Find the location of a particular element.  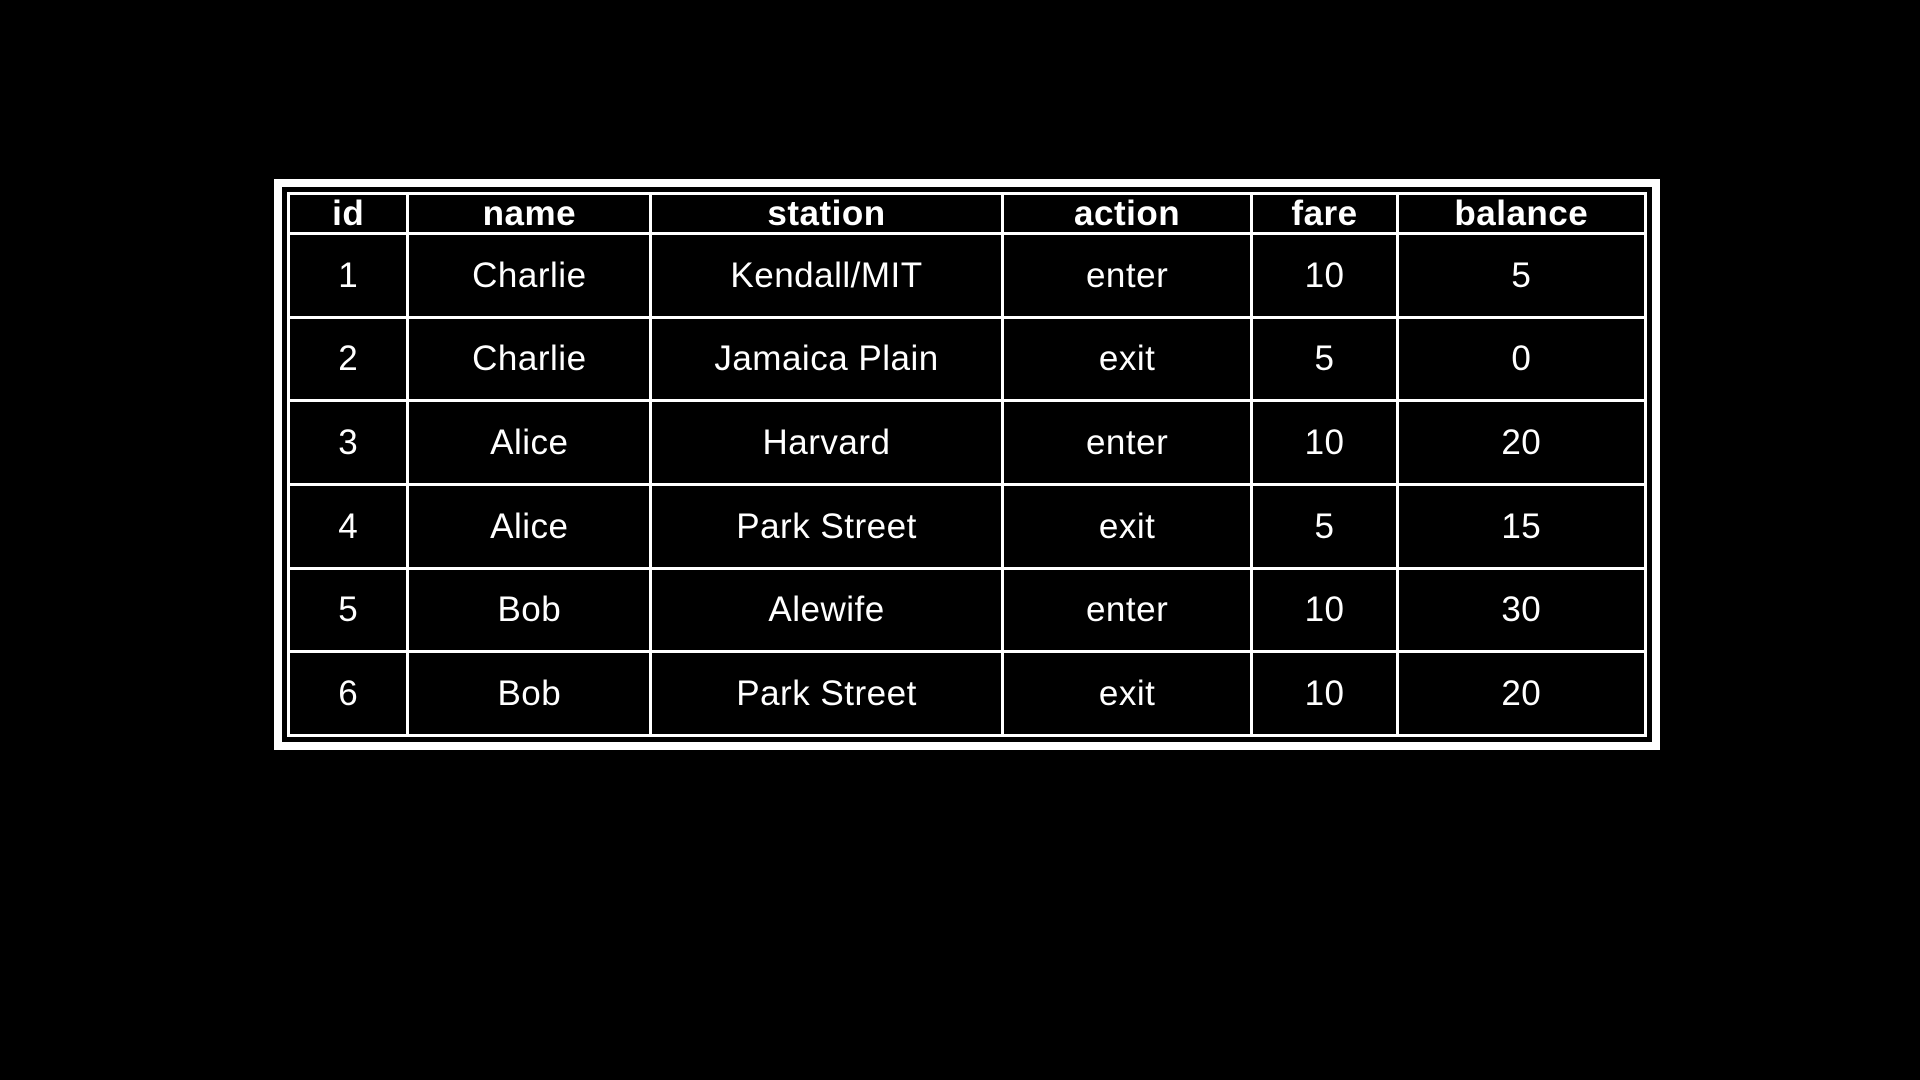

column-header-fare: fare is located at coordinates (1324, 213).